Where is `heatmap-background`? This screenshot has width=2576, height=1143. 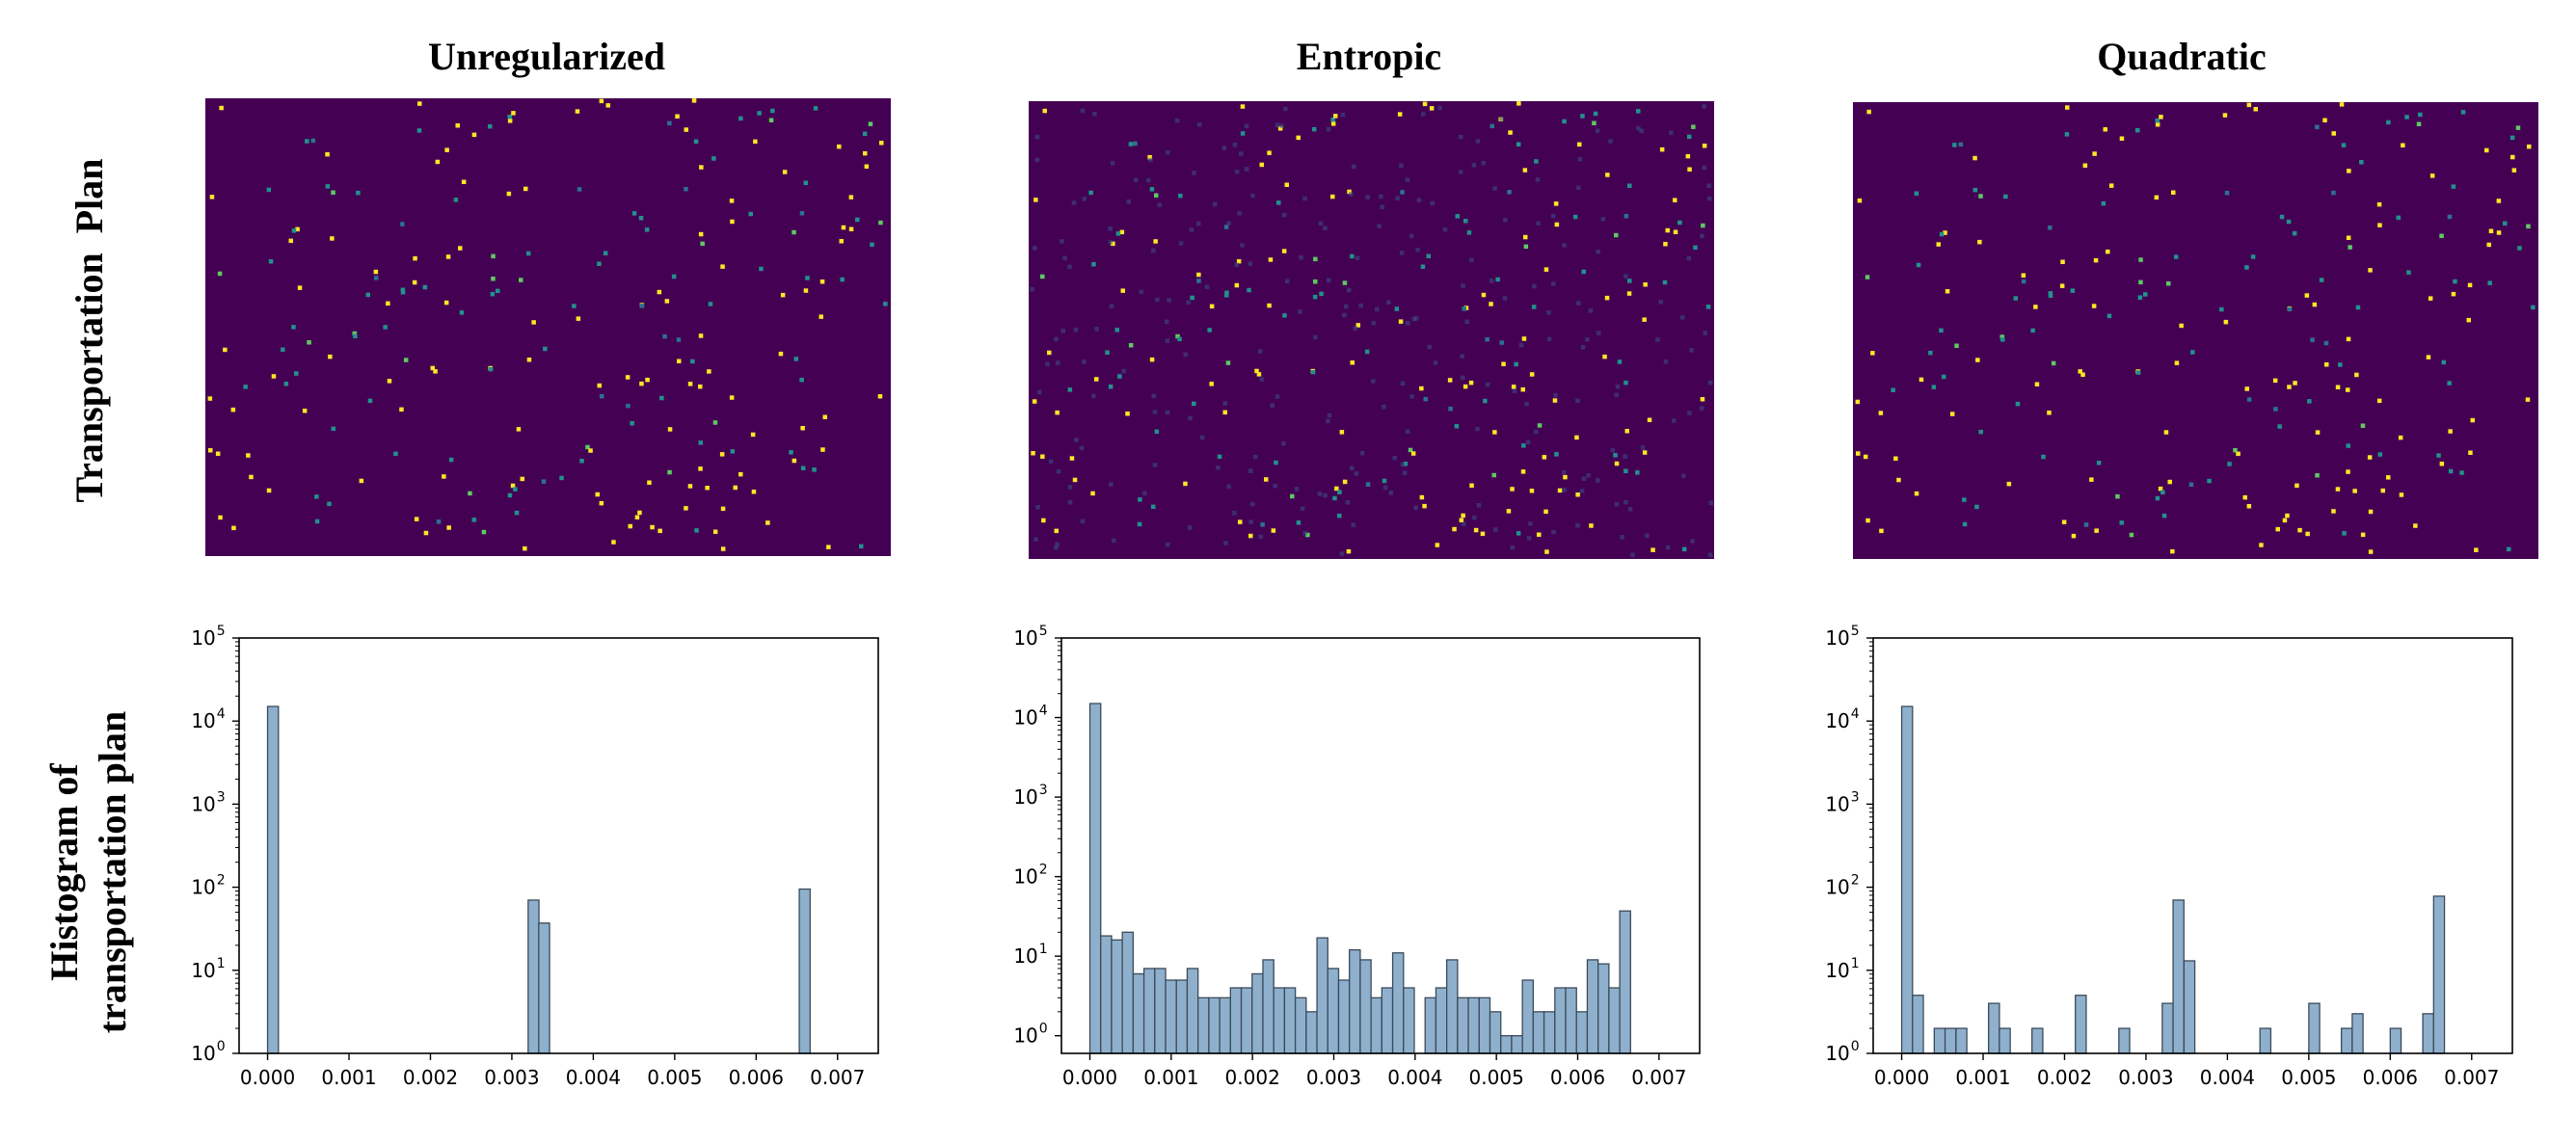 heatmap-background is located at coordinates (1372, 330).